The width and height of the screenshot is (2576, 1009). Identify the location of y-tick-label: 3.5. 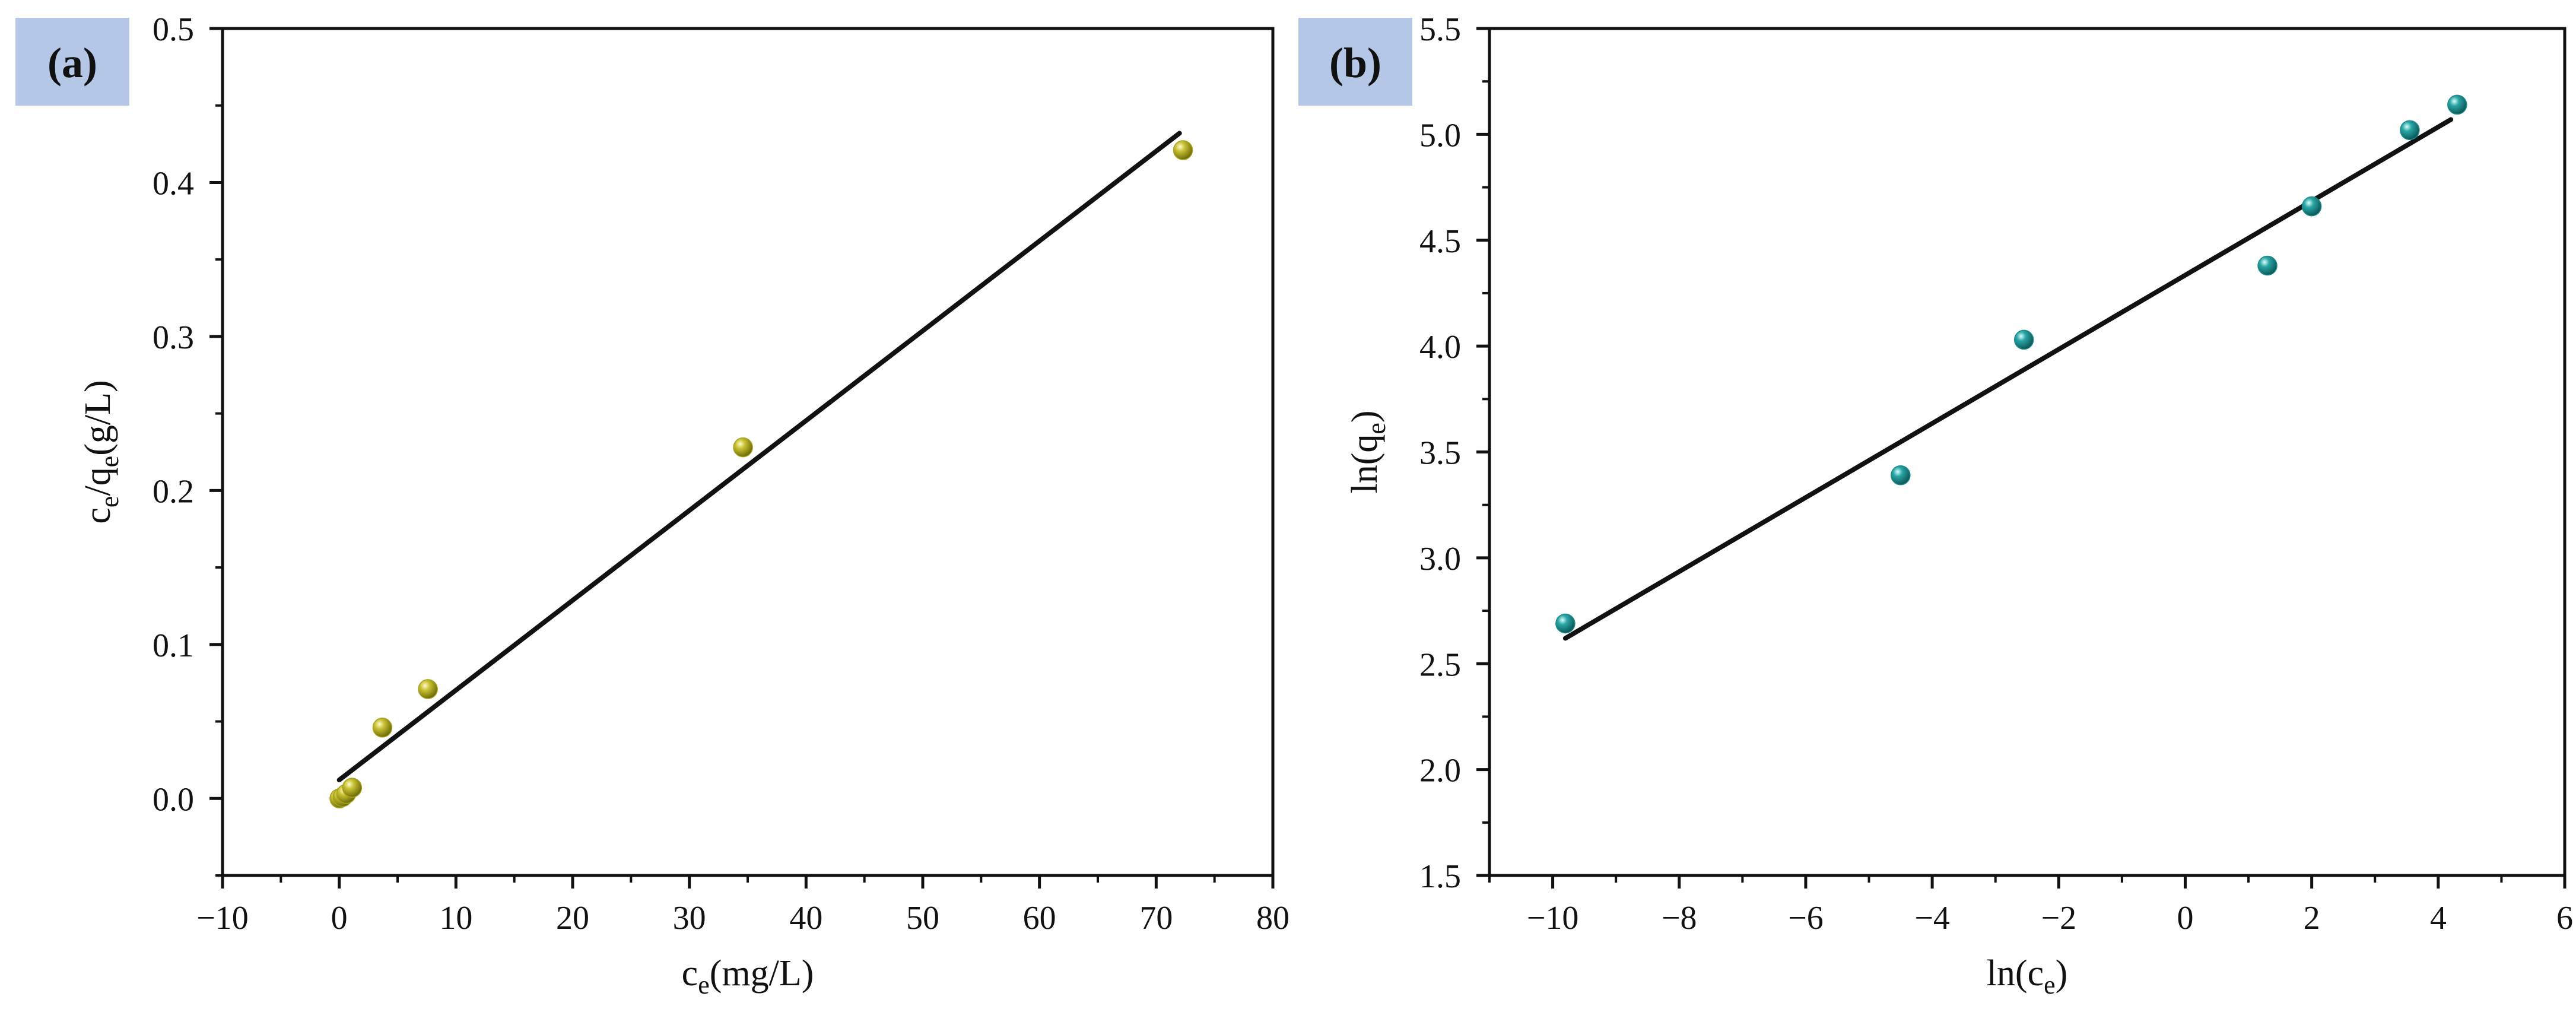
(1440, 453).